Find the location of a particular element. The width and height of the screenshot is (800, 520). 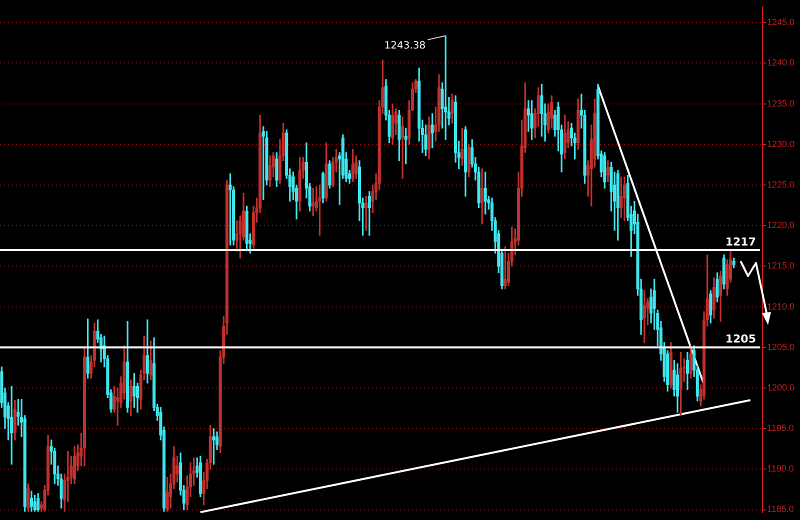

ref-line-label: 1205 is located at coordinates (740, 339).